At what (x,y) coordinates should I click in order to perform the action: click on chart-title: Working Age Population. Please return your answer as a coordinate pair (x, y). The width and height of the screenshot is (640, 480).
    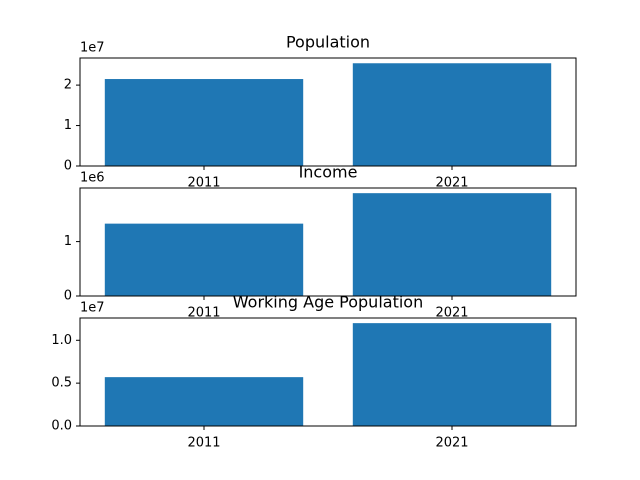
    Looking at the image, I should click on (328, 302).